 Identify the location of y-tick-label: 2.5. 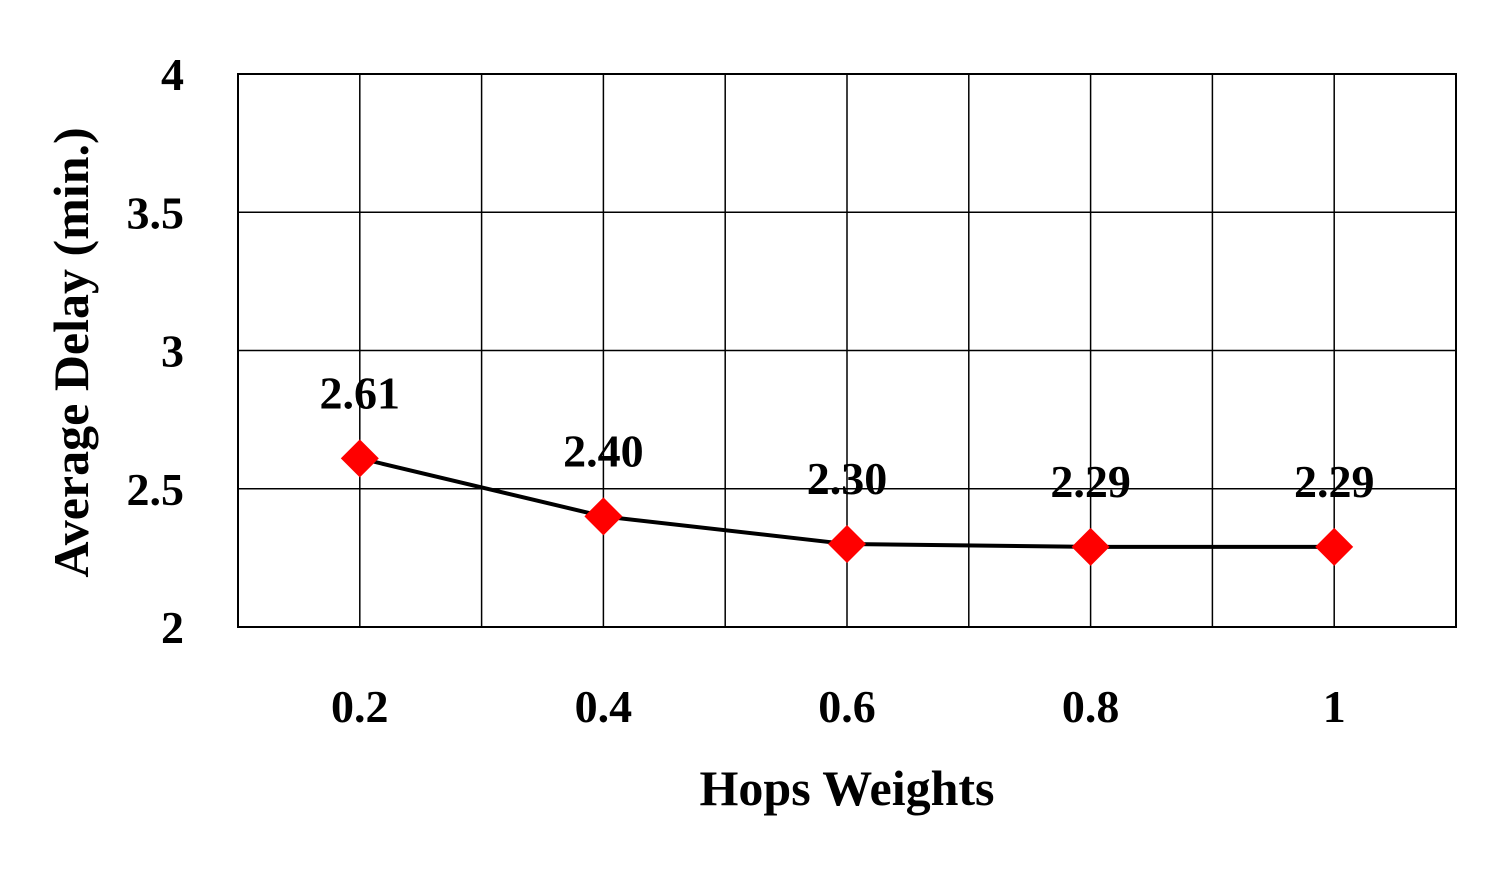
(156, 489).